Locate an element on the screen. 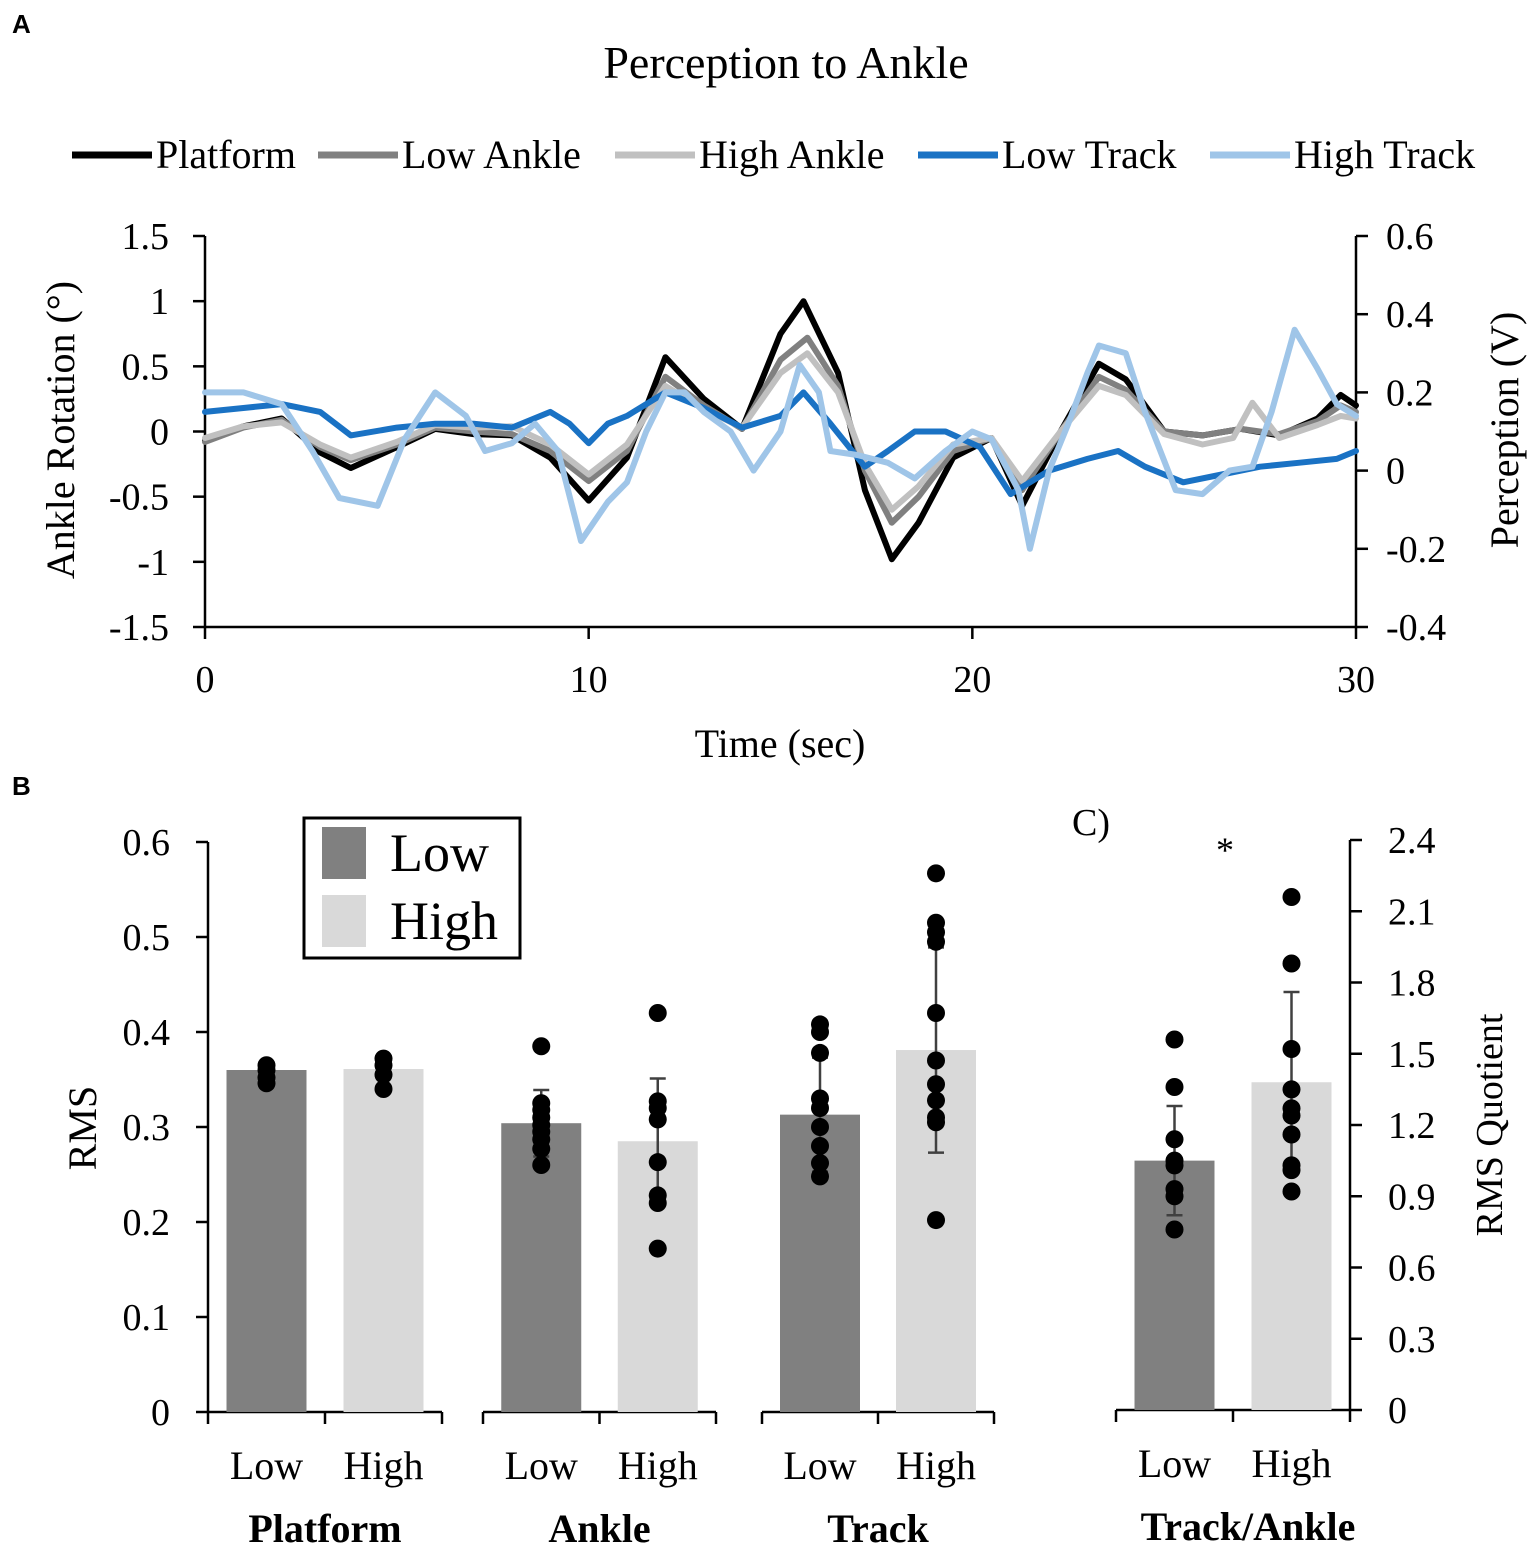 The height and width of the screenshot is (1550, 1536). y-tick-label: 0.9 is located at coordinates (1412, 1197).